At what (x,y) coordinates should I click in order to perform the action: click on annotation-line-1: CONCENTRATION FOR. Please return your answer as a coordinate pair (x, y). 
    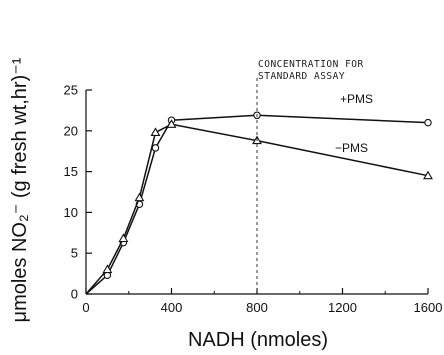
    Looking at the image, I should click on (311, 64).